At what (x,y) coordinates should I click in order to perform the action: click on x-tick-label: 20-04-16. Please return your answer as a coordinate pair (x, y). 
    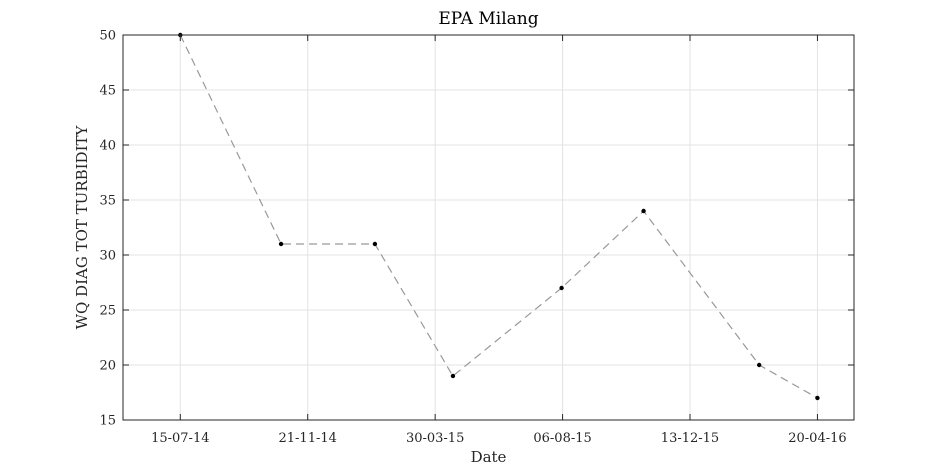
    Looking at the image, I should click on (817, 438).